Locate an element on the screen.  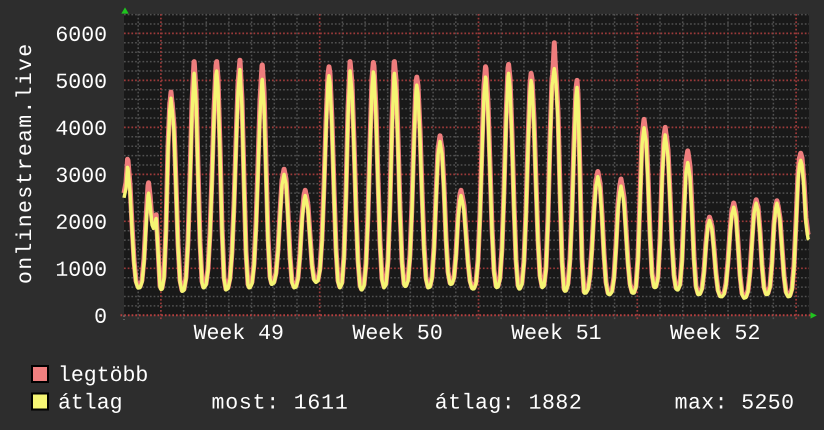
svg-text: Week 50 is located at coordinates (397, 334).